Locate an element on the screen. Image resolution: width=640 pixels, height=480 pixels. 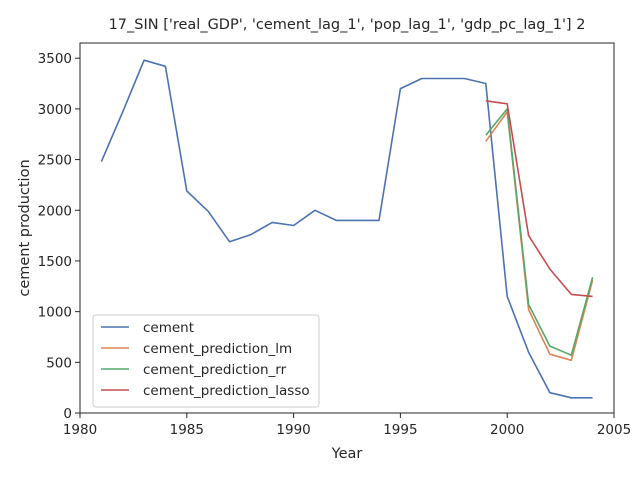
series-line-cement_prediction_lm is located at coordinates (539, 236).